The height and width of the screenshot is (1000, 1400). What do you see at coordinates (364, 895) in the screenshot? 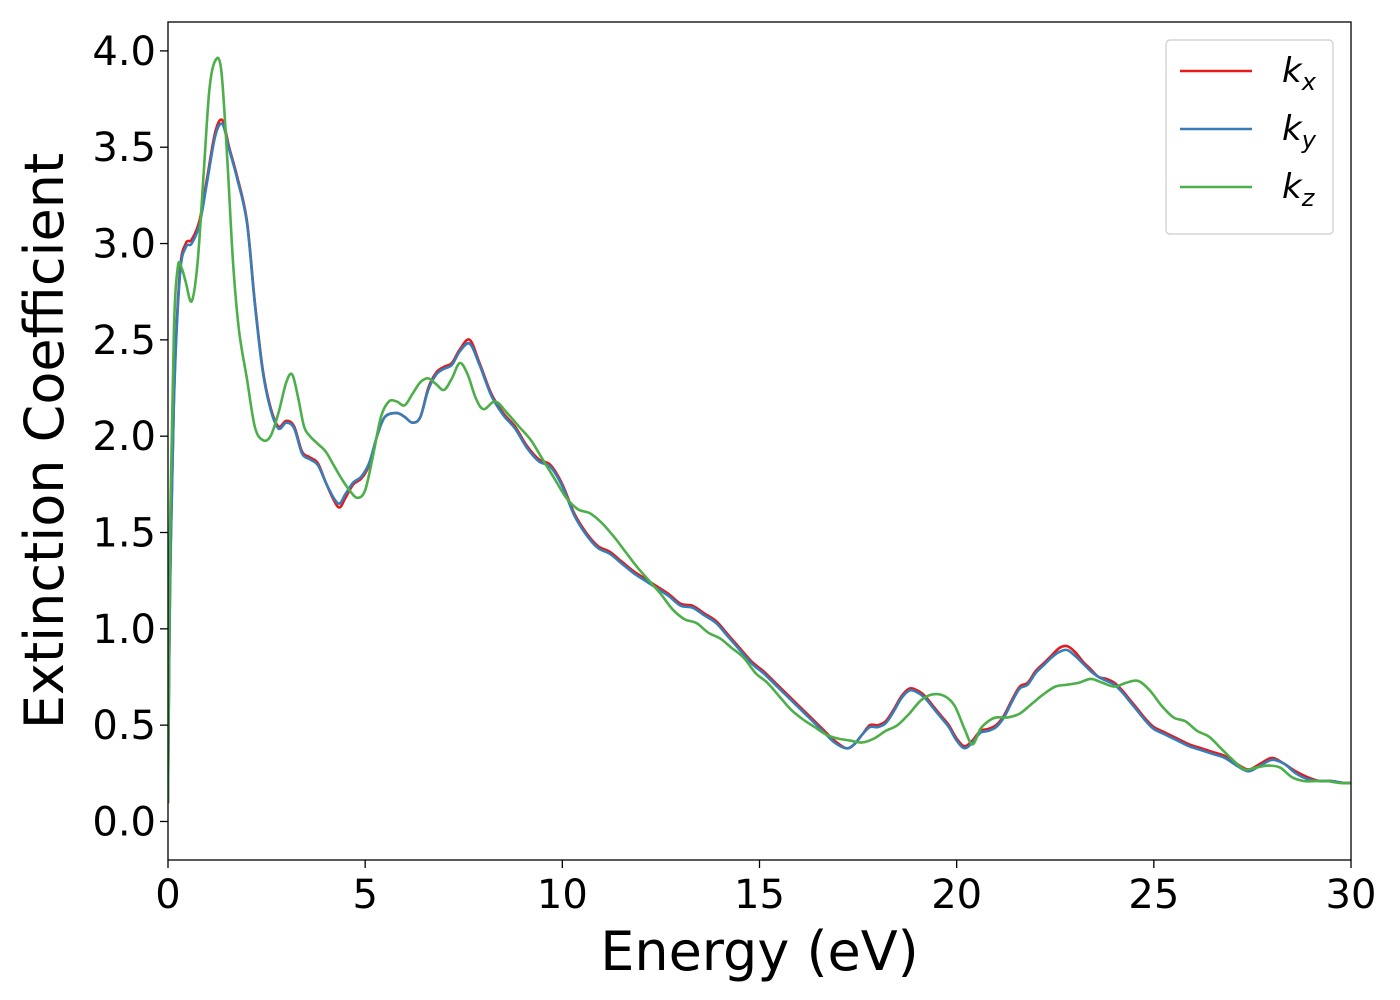
I see `x-tick-label: 5` at bounding box center [364, 895].